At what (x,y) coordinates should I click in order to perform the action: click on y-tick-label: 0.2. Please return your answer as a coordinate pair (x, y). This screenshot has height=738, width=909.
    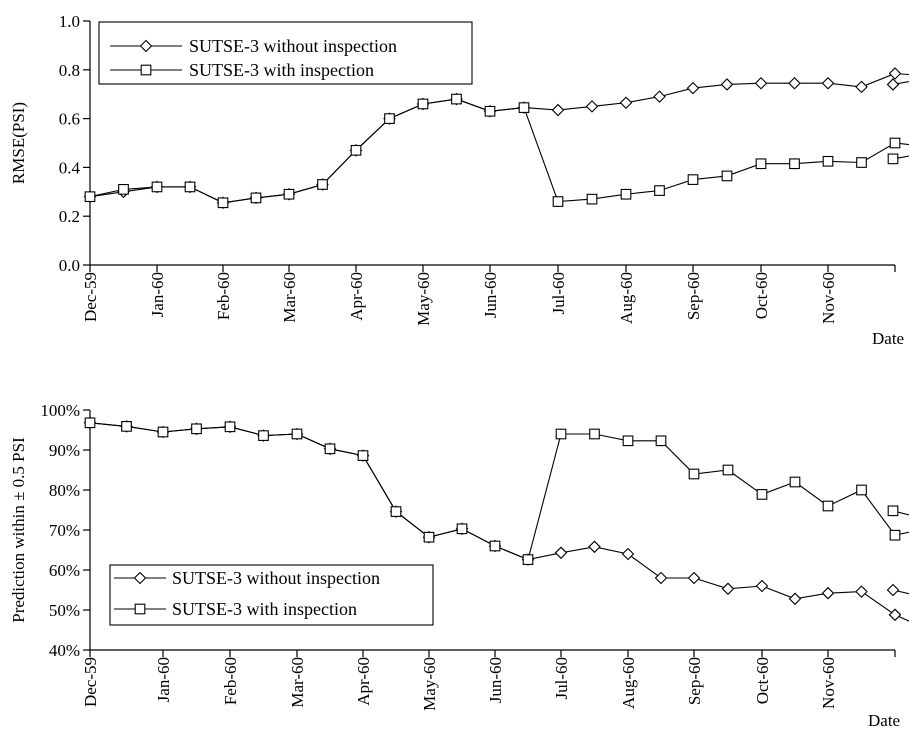
    Looking at the image, I should click on (69, 216).